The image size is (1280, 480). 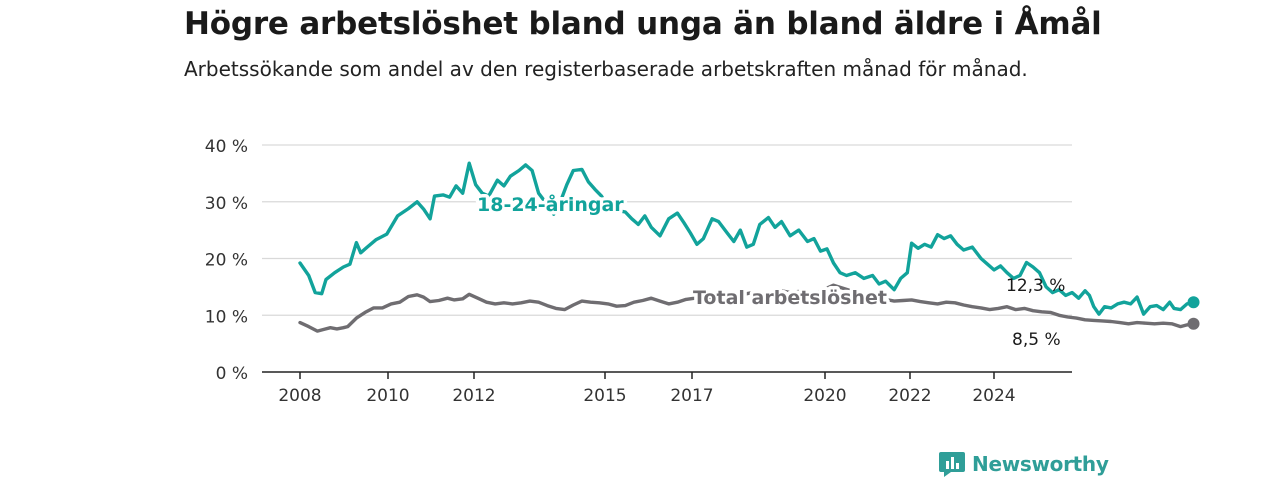 I want to click on x-tick-label: 2017, so click(x=691, y=396).